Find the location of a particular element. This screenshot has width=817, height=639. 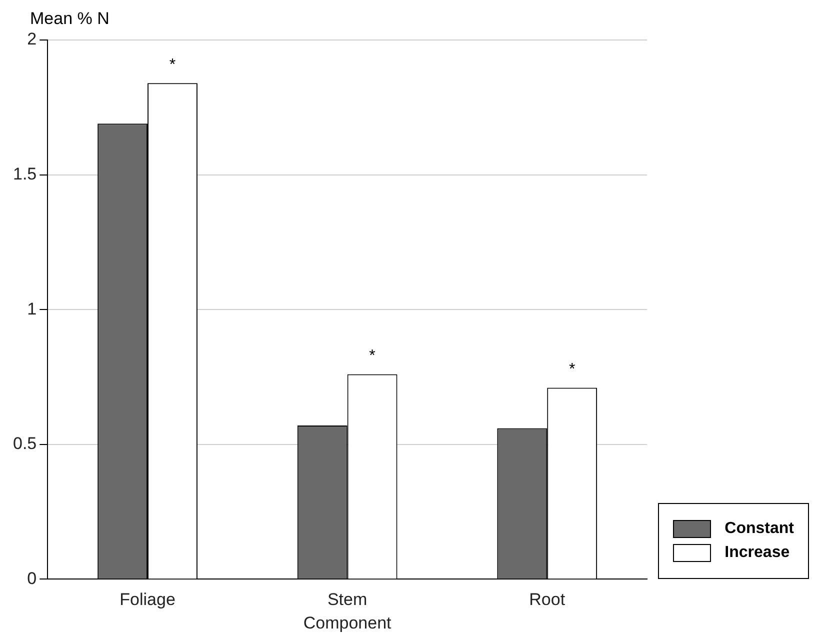

y-tick-label: 0 is located at coordinates (32, 578).